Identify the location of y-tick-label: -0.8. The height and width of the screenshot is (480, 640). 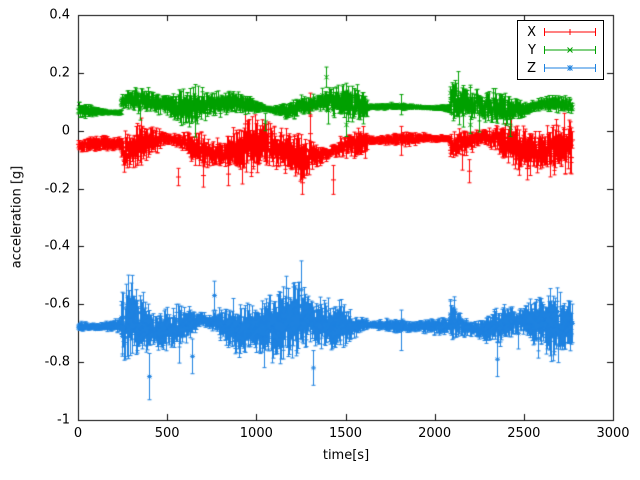
(57, 362).